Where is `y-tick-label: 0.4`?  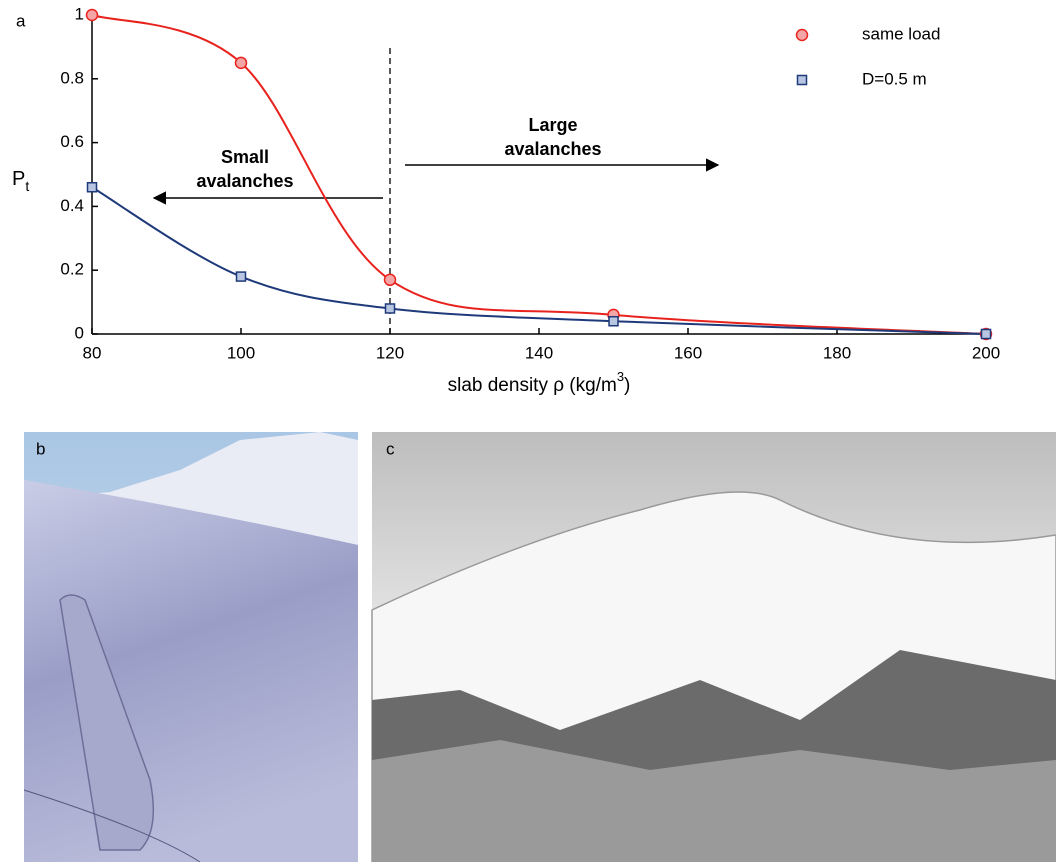
y-tick-label: 0.4 is located at coordinates (72, 205).